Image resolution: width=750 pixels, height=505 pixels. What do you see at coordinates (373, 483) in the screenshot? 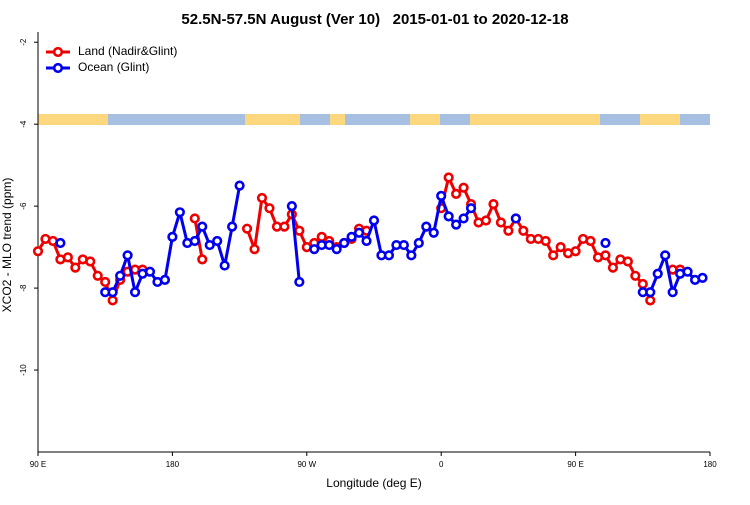
I see `x-axis-label: Longitude (deg E)` at bounding box center [373, 483].